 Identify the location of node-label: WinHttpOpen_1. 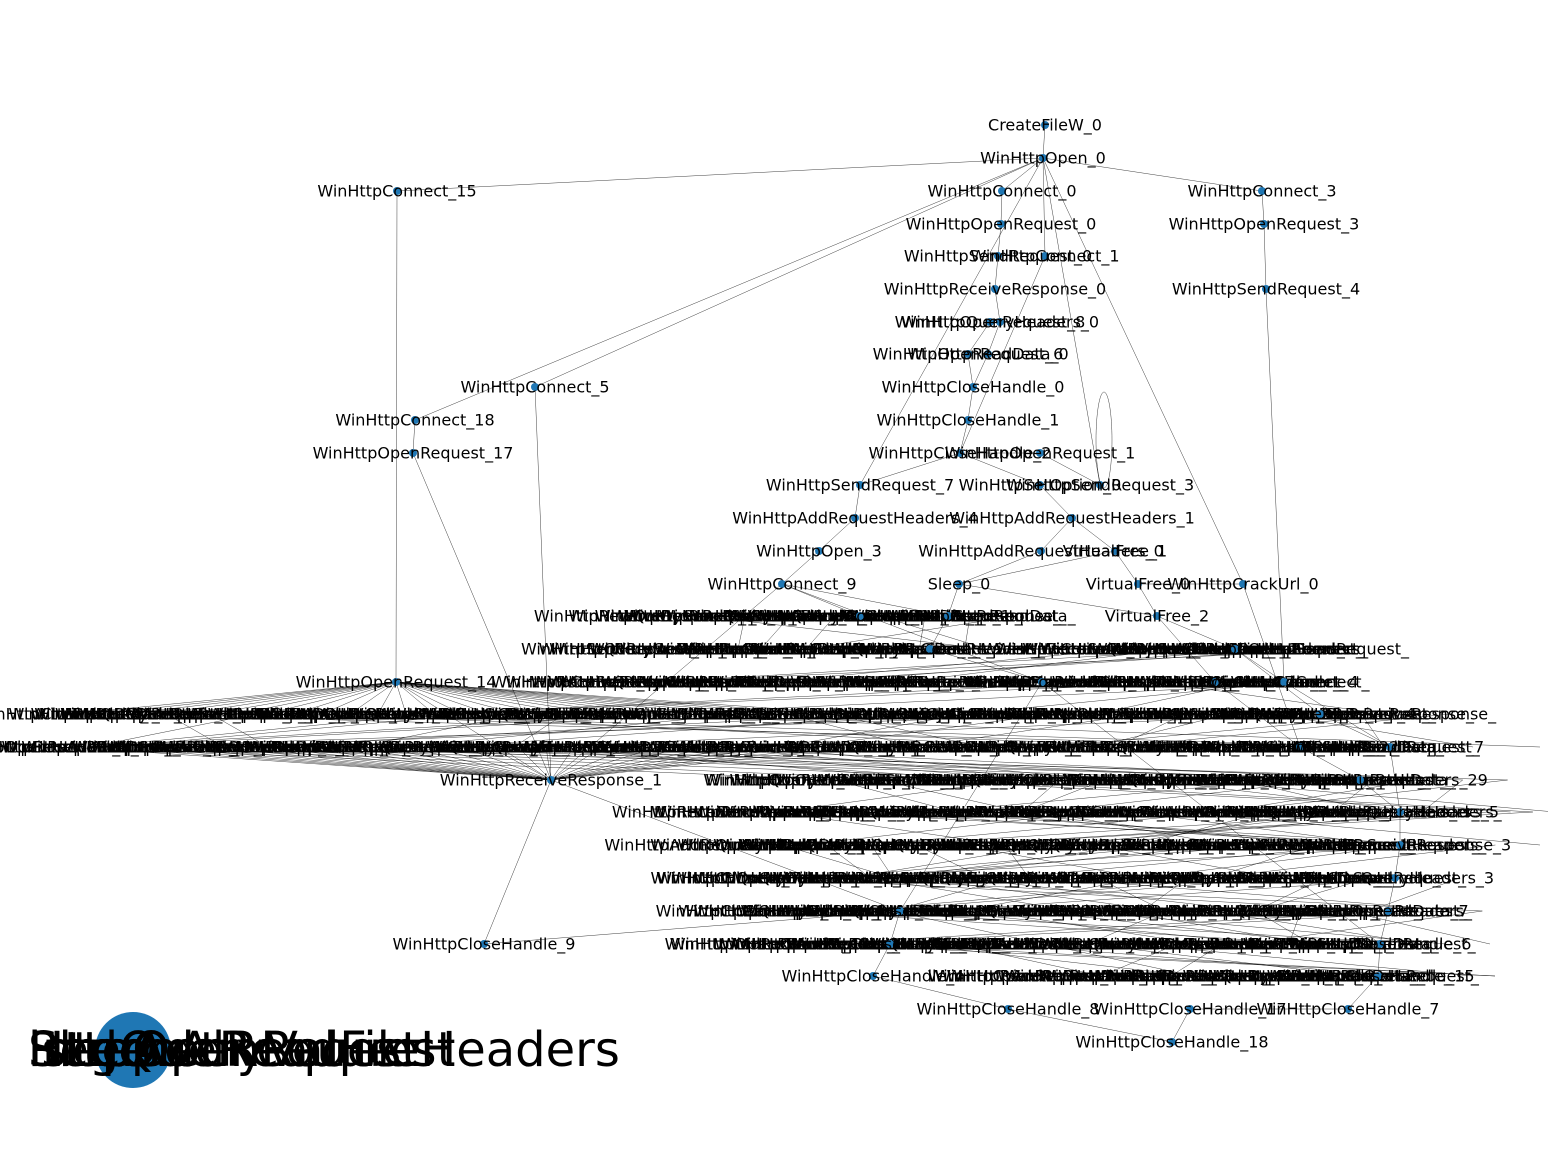
(948, 617).